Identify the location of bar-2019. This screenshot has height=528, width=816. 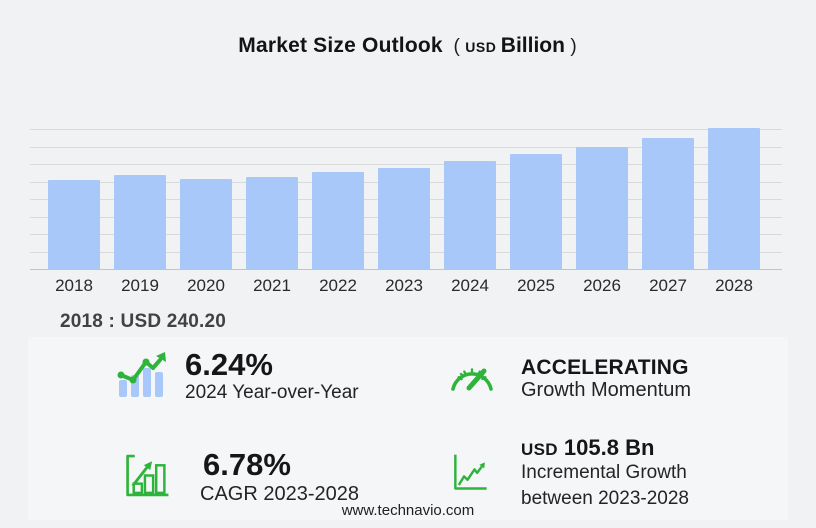
(140, 222).